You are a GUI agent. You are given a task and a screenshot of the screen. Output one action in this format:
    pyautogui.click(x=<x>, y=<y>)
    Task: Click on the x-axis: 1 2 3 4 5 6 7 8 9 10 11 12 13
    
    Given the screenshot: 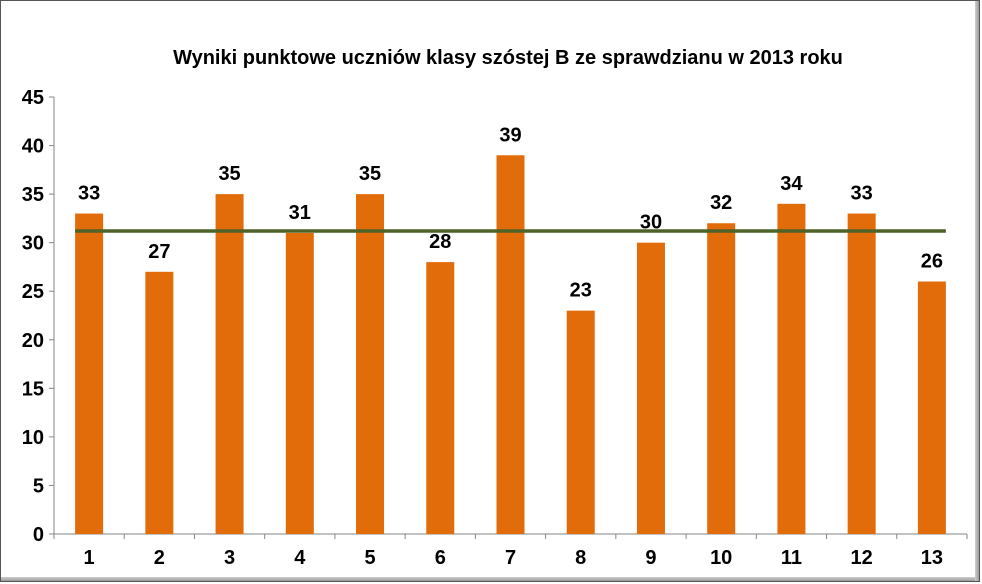 What is the action you would take?
    pyautogui.click(x=510, y=551)
    